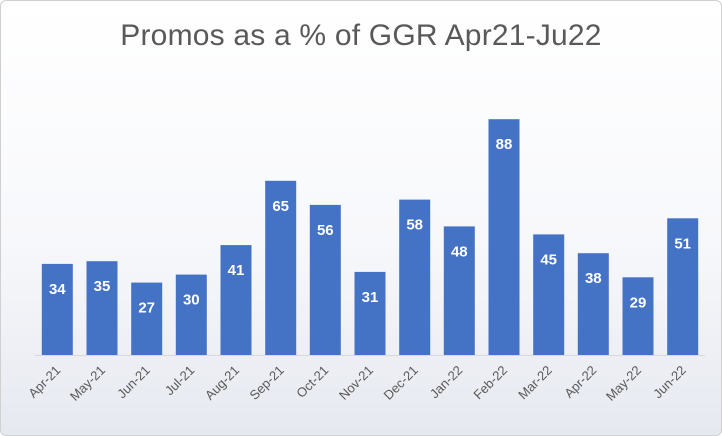 This screenshot has height=436, width=722. Describe the element at coordinates (638, 302) in the screenshot. I see `data-label-May-22: 29` at that location.